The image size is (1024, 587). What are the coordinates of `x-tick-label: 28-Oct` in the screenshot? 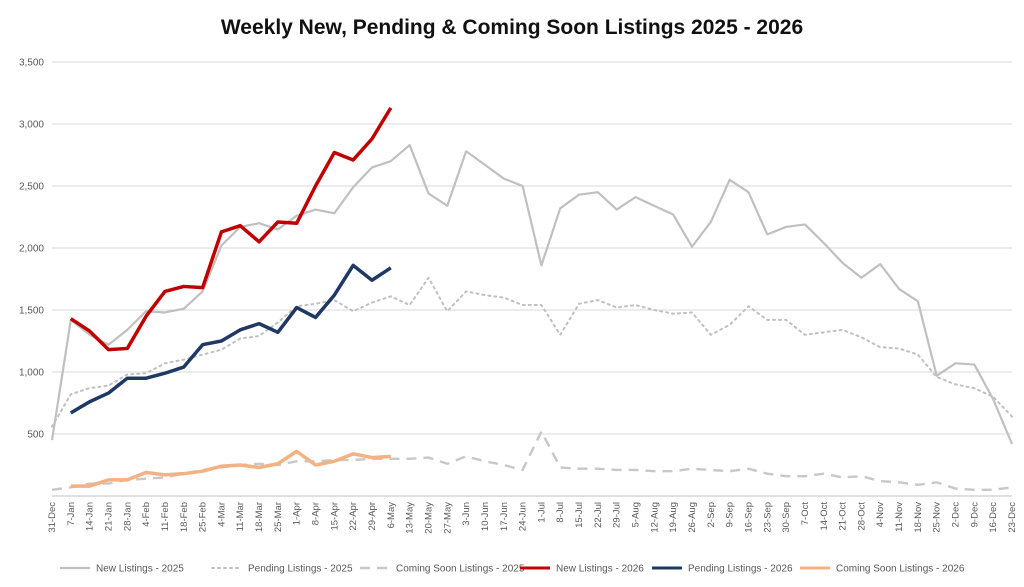 It's located at (861, 516).